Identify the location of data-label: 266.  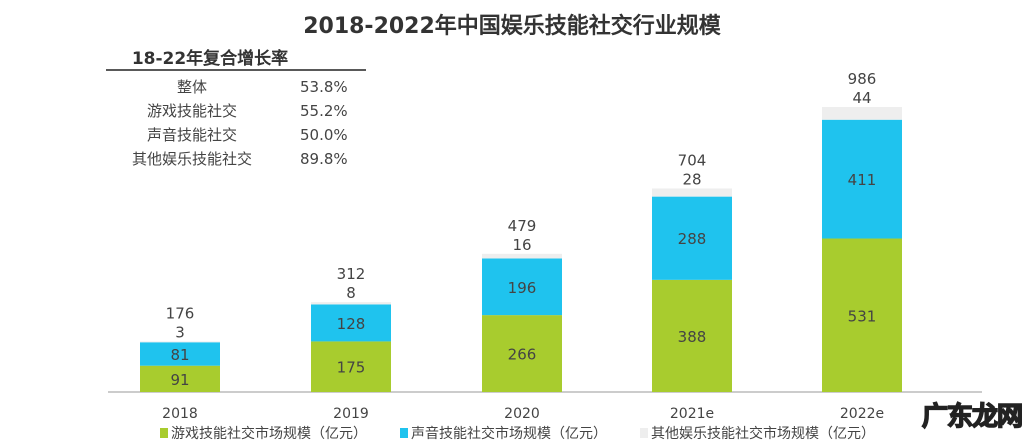
(522, 355).